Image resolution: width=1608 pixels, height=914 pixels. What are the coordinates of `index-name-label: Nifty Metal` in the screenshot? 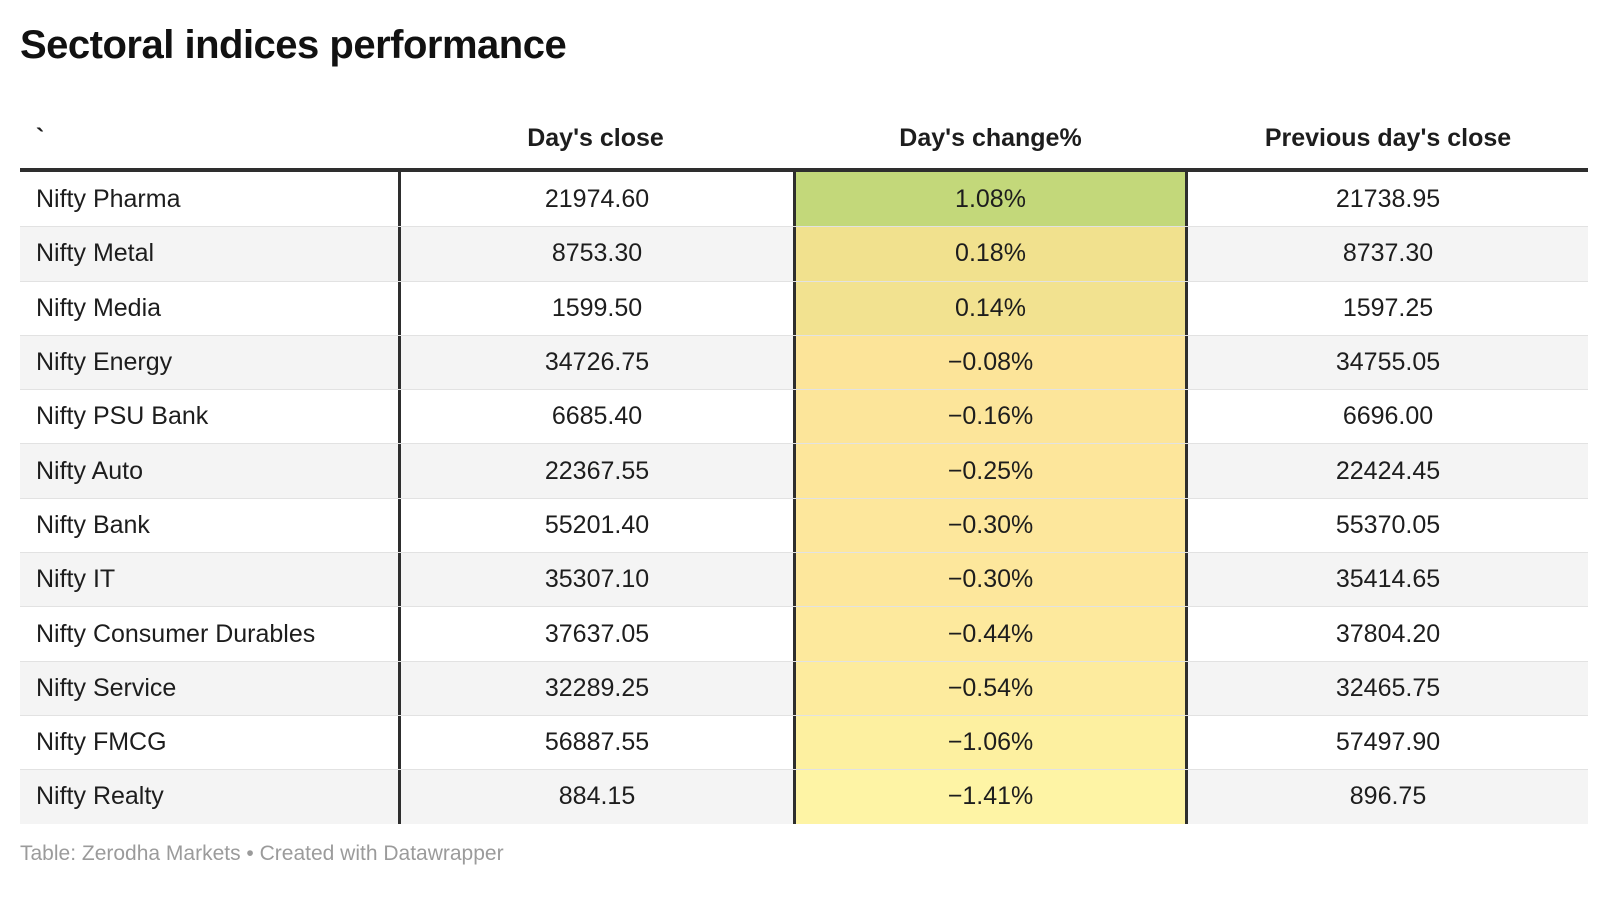 It's located at (95, 253).